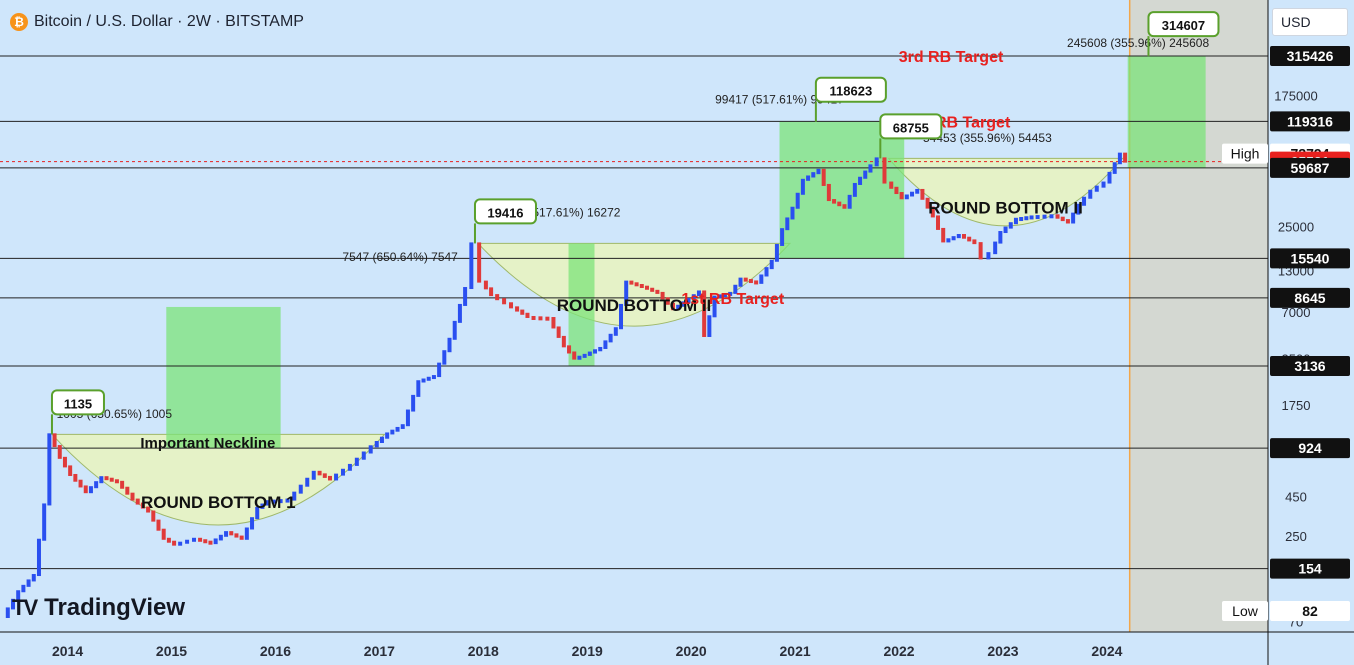 The height and width of the screenshot is (665, 1354). Describe the element at coordinates (587, 651) in the screenshot. I see `x-tick-label: 2019` at that location.